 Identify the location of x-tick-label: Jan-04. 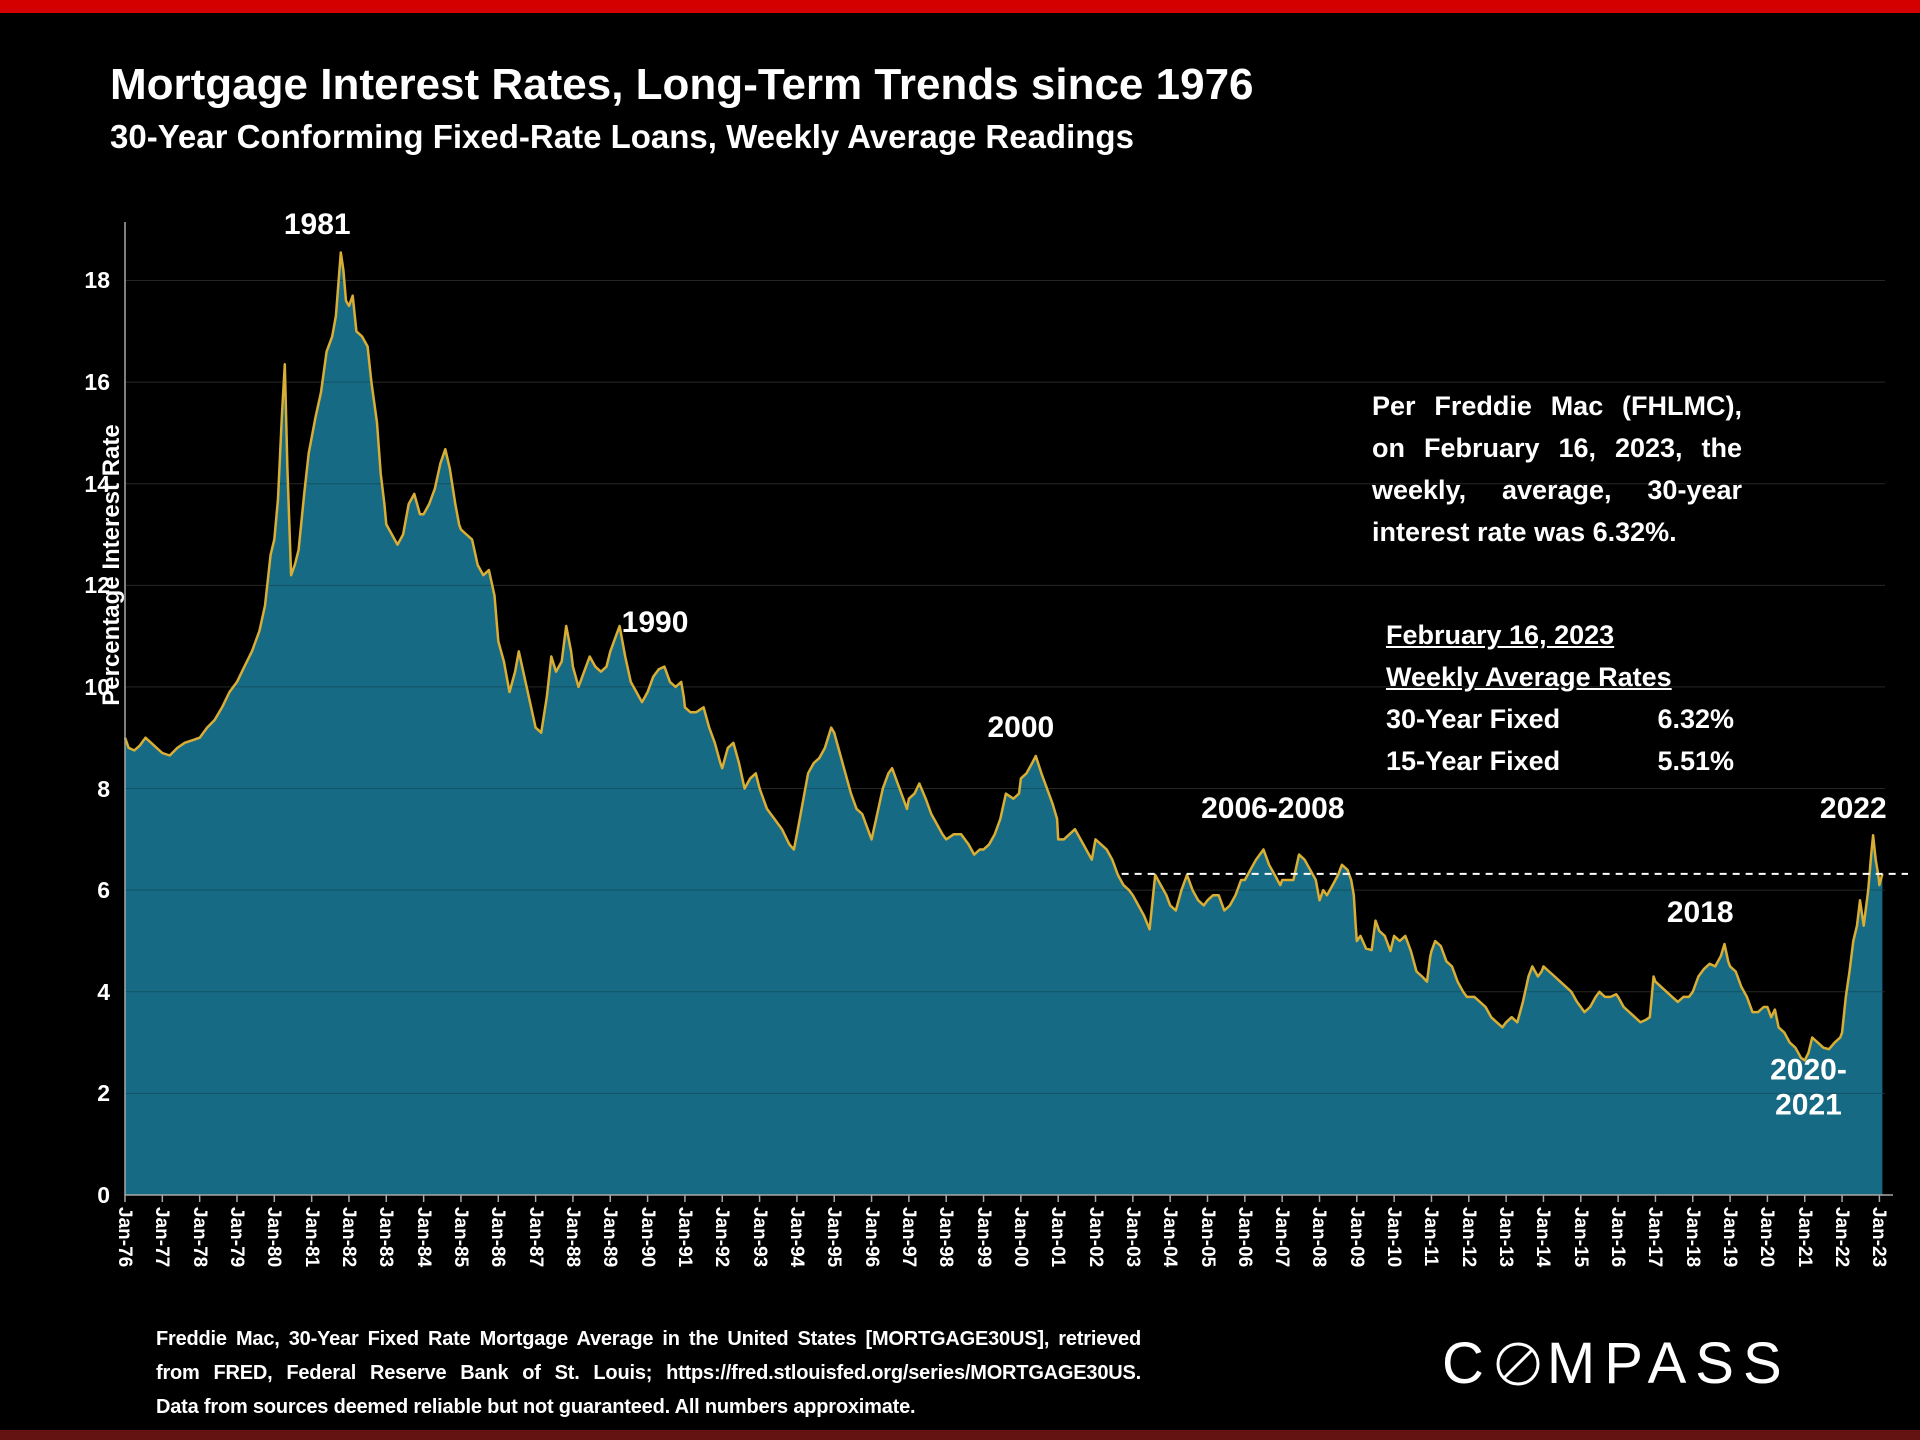
(1170, 1237).